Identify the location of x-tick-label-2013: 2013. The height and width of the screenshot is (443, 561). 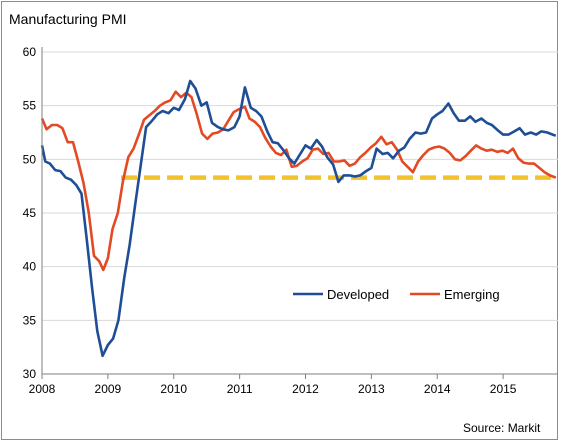
(371, 389).